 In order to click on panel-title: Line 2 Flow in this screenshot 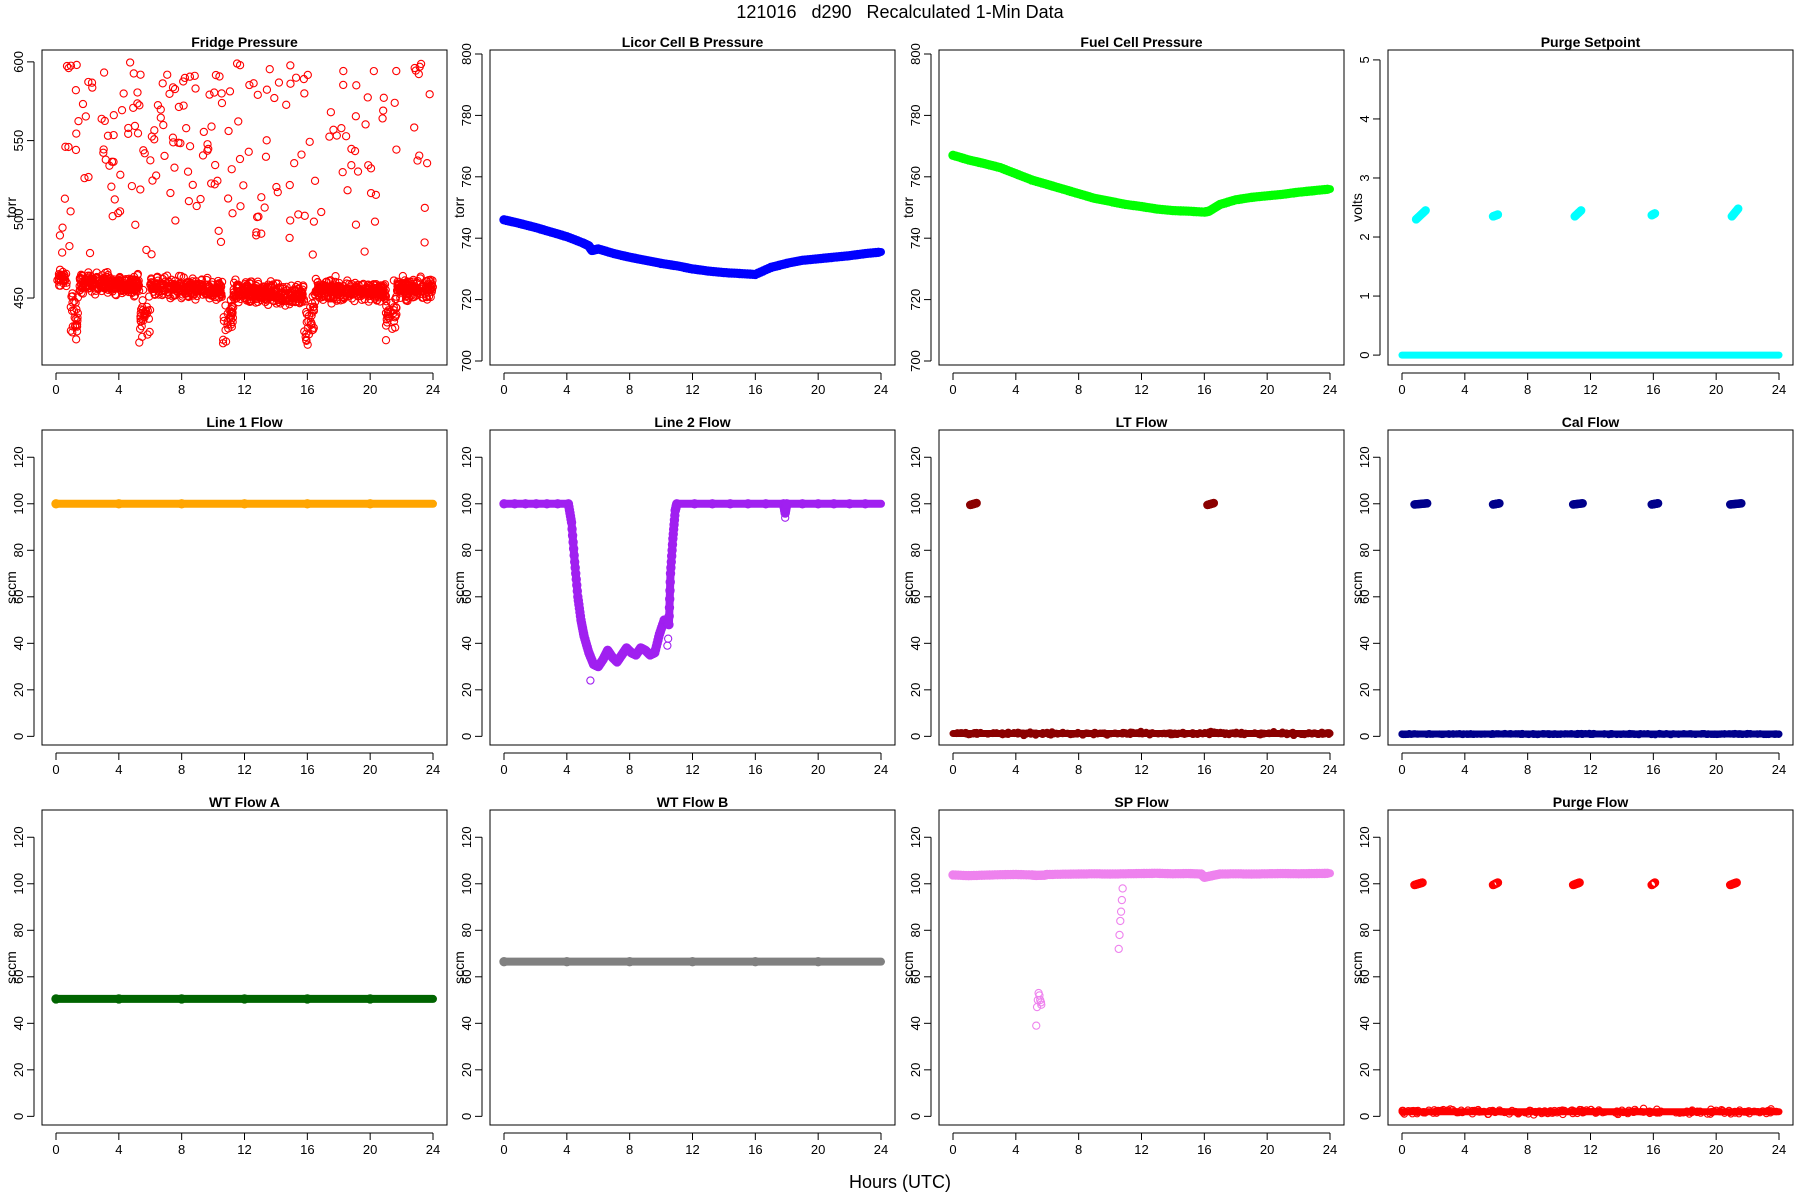, I will do `click(692, 422)`.